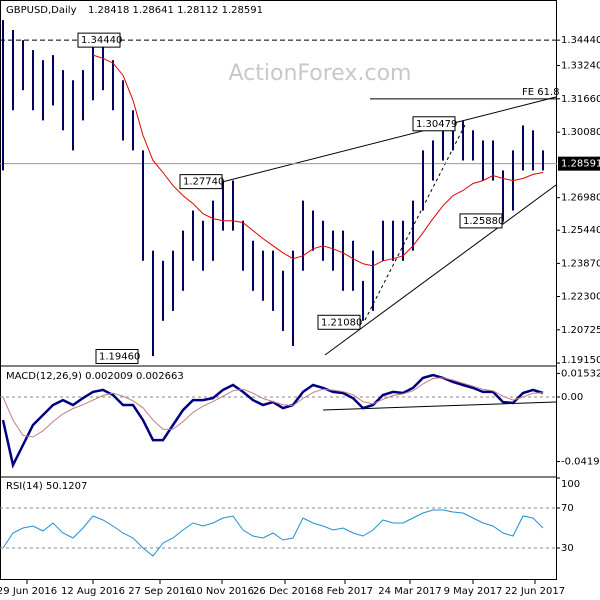  I want to click on y-tick-label: 70, so click(567, 508).